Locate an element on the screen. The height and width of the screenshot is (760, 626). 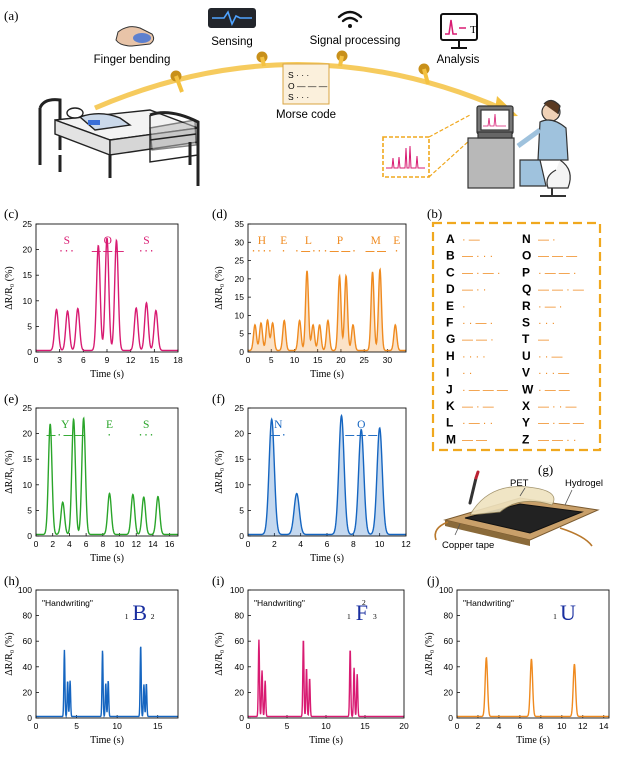
morse-code: — is located at coordinates (543, 340).